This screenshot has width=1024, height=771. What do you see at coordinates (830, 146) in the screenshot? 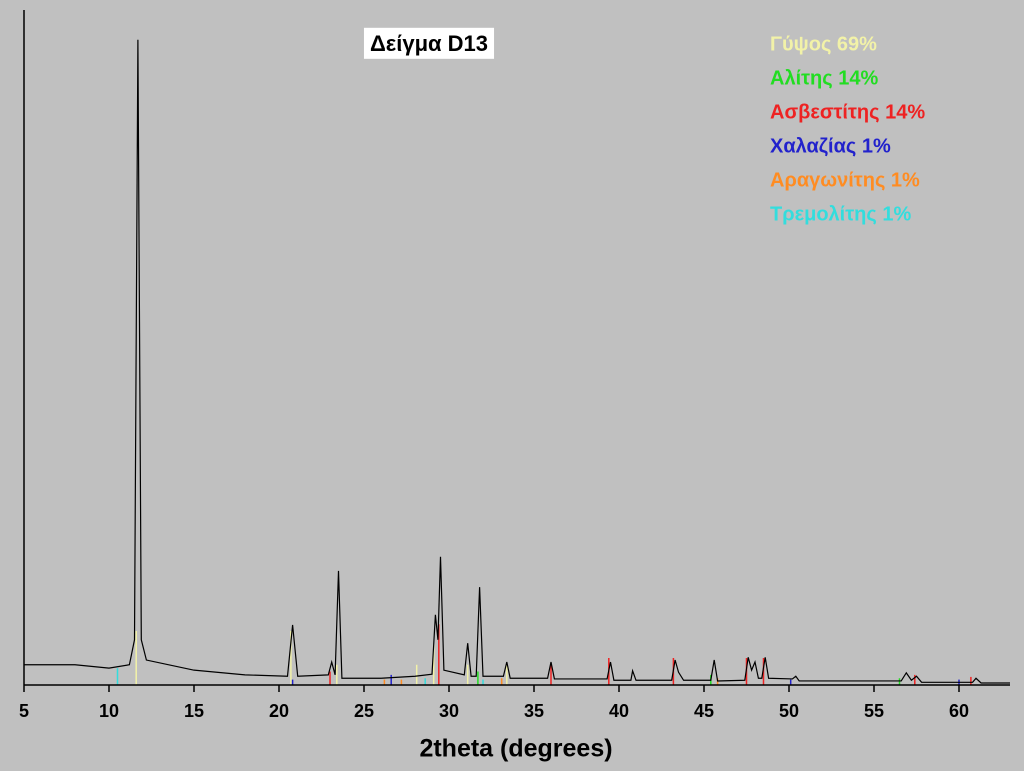
I see `legend-entry: Χαλαζίας 1%` at bounding box center [830, 146].